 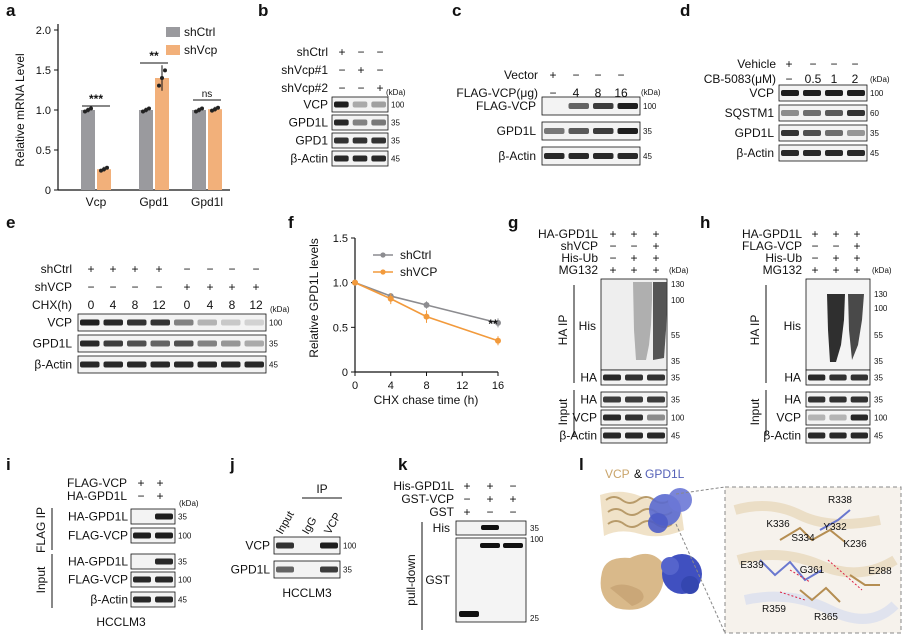 What do you see at coordinates (341, 52) in the screenshot?
I see `b-sign-0-0: +` at bounding box center [341, 52].